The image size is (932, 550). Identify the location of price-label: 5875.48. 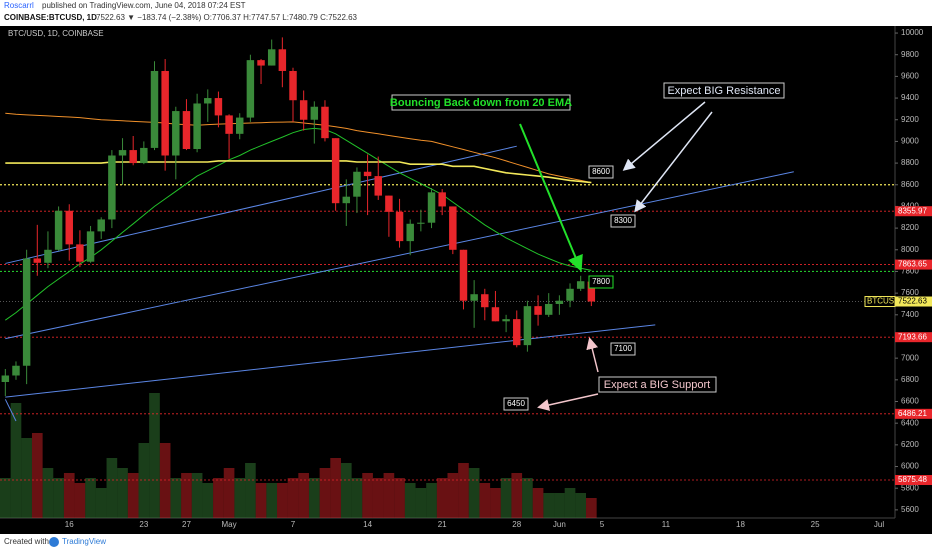
(912, 479).